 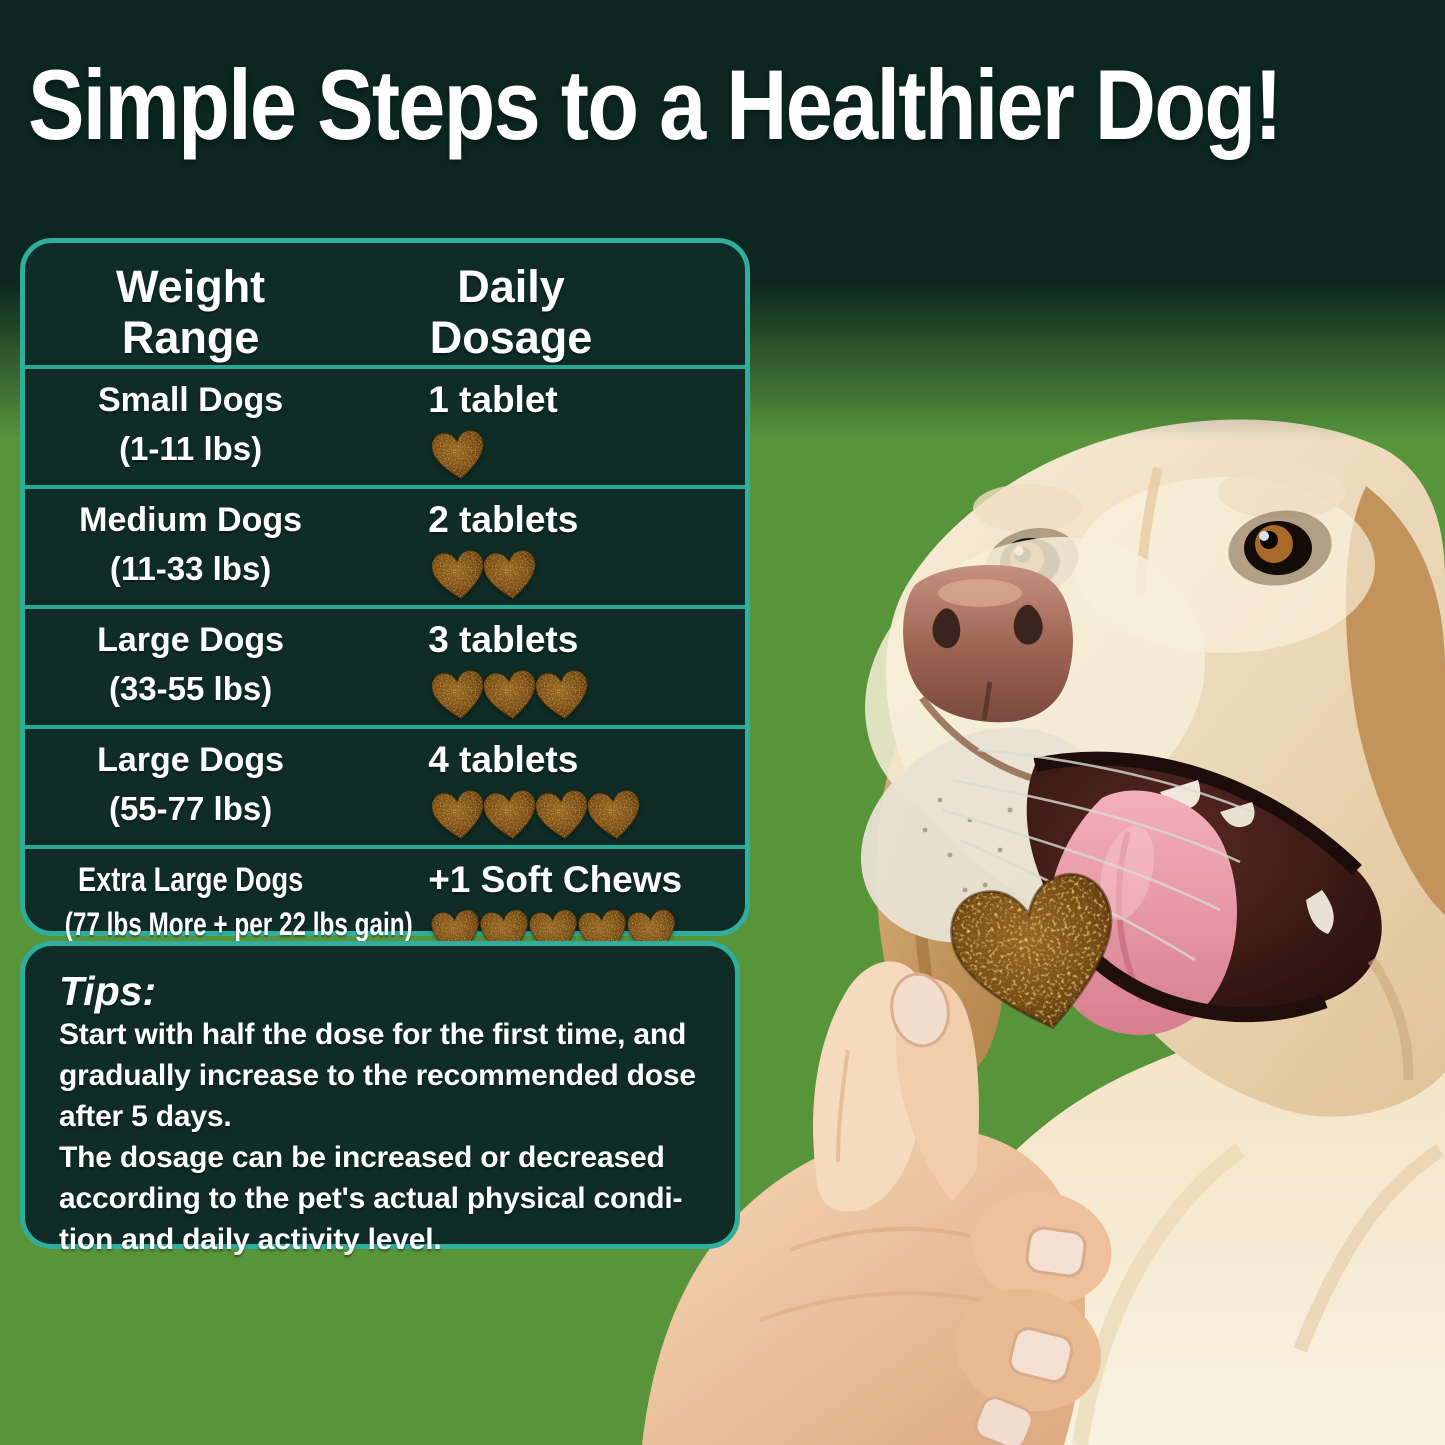 What do you see at coordinates (988, 644) in the screenshot?
I see `dog-nose` at bounding box center [988, 644].